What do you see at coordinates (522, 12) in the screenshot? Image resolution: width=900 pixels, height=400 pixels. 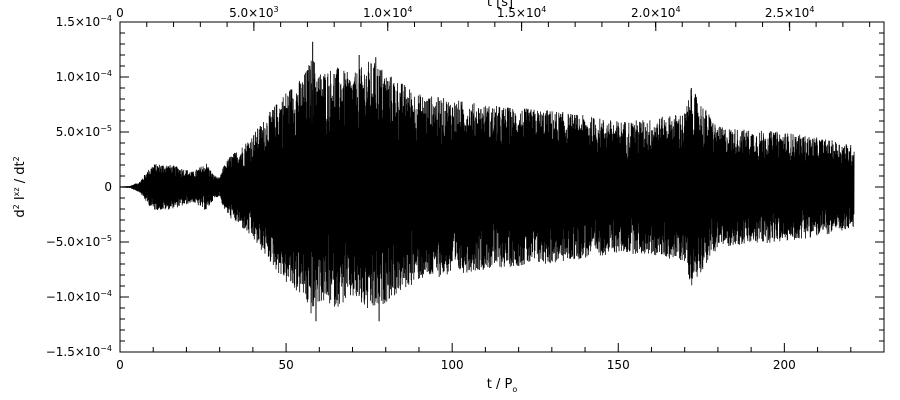 I see `top-tick-label: 1.5×10⁴` at bounding box center [522, 12].